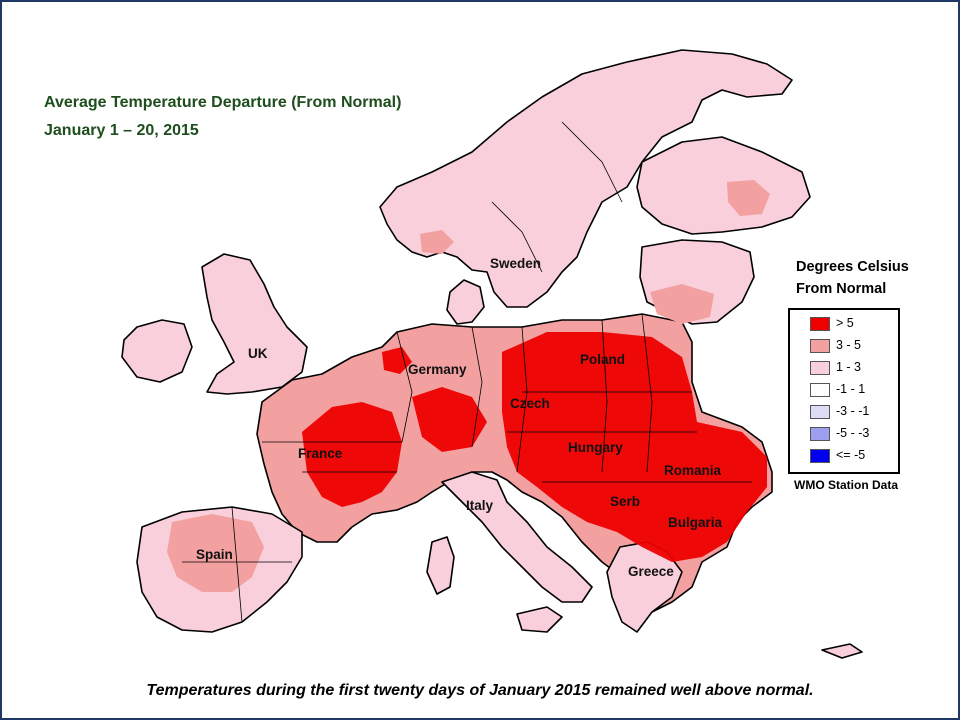  What do you see at coordinates (634, 447) in the screenshot?
I see `anomaly-central` at bounding box center [634, 447].